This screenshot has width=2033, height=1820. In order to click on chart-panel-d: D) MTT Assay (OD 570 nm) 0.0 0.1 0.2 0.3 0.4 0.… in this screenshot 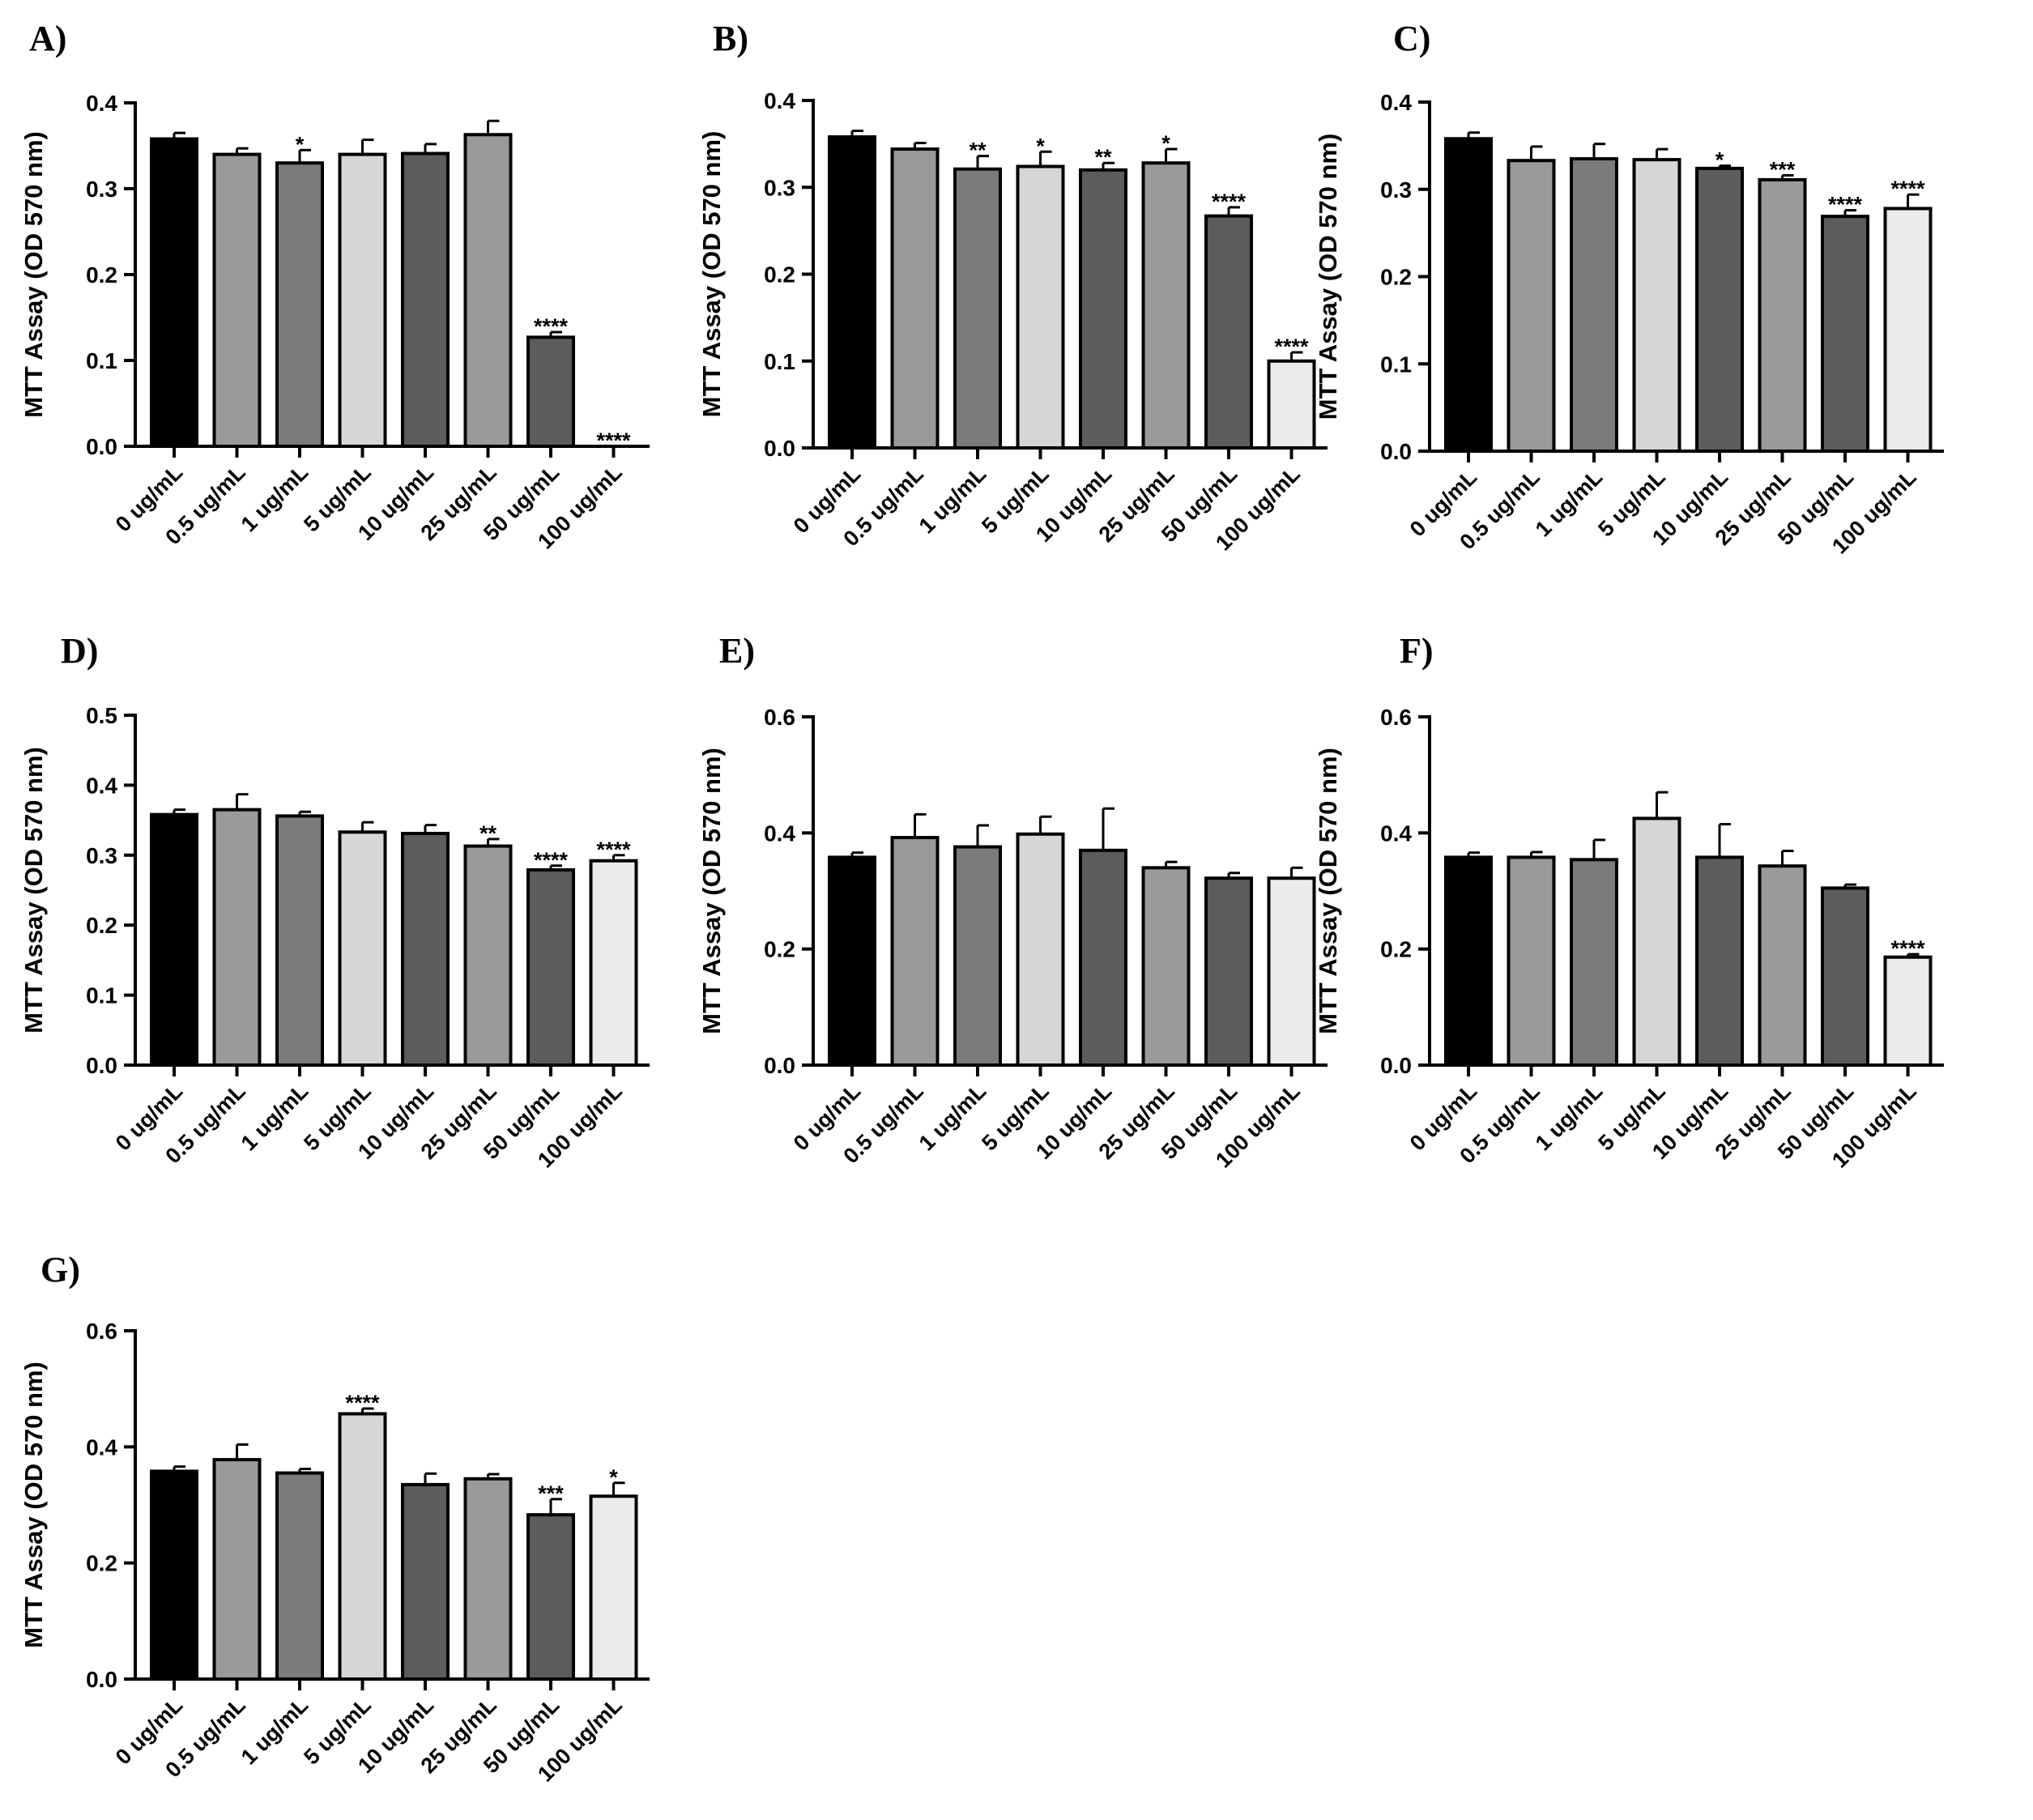, I will do `click(334, 902)`.